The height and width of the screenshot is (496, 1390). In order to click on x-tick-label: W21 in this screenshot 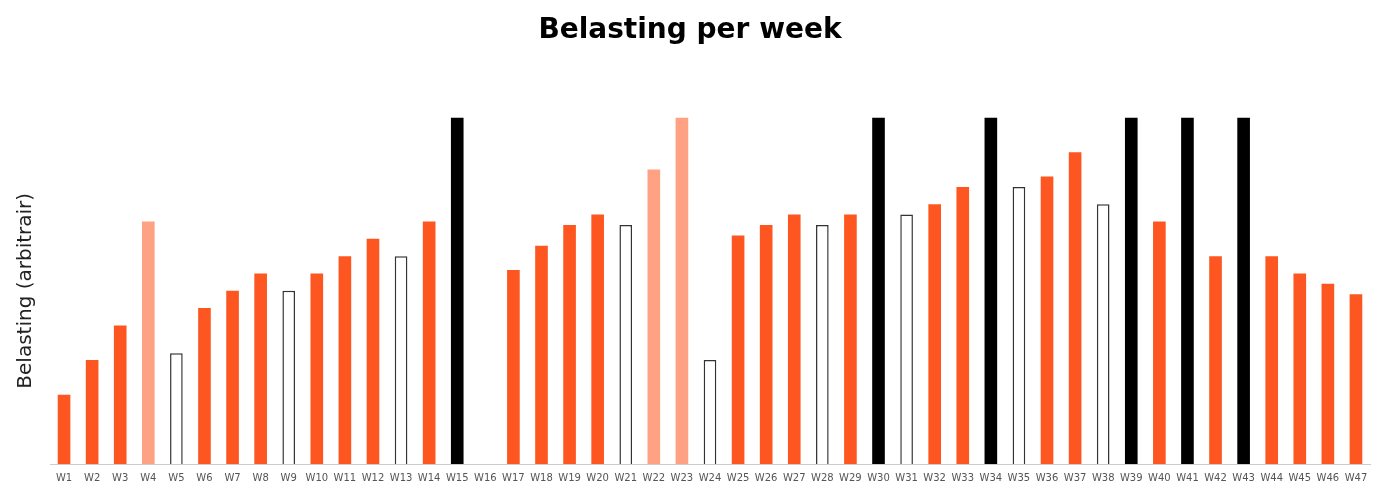, I will do `click(626, 477)`.